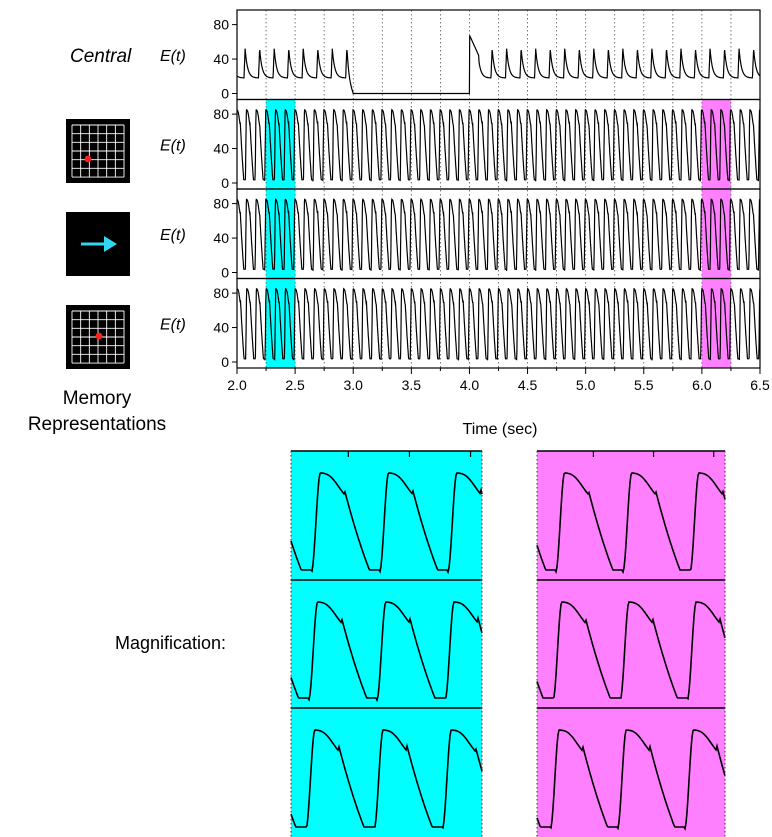  I want to click on x-tick-label: 3.5, so click(412, 385).